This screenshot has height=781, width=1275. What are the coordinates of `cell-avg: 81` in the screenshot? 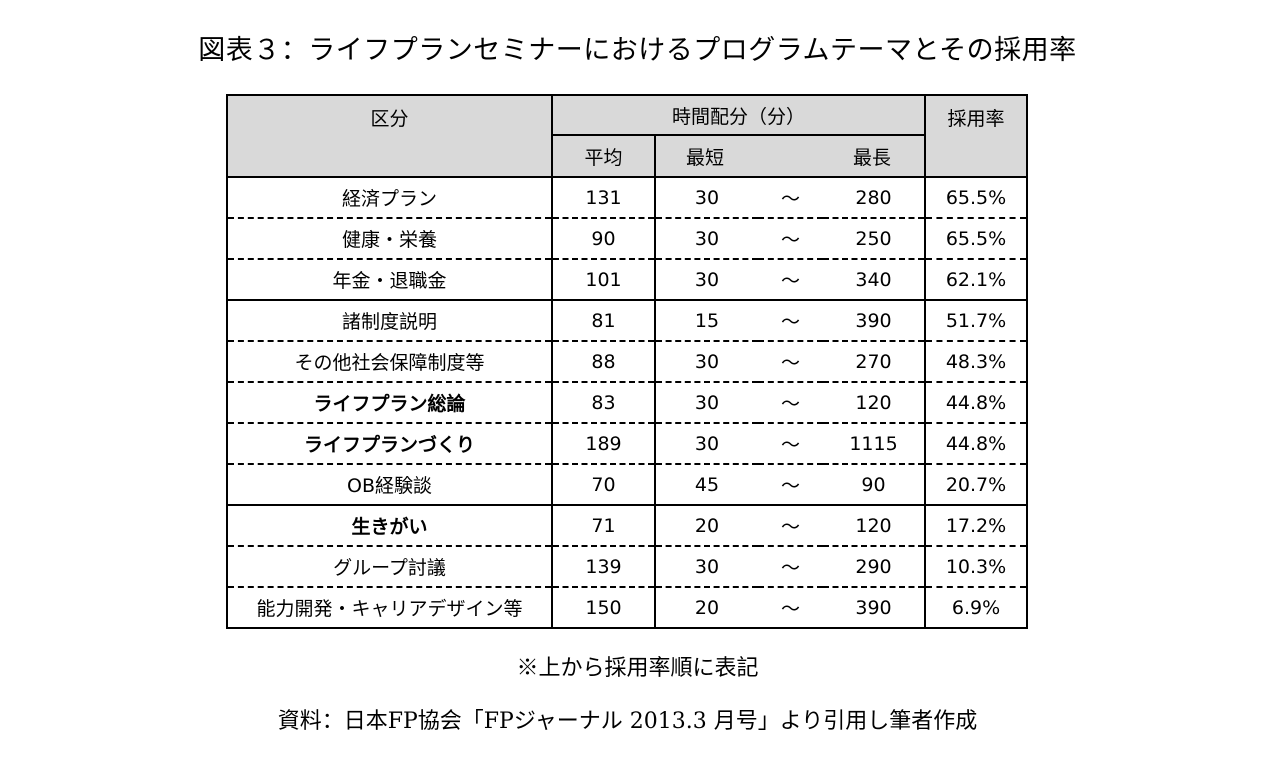 It's located at (603, 320).